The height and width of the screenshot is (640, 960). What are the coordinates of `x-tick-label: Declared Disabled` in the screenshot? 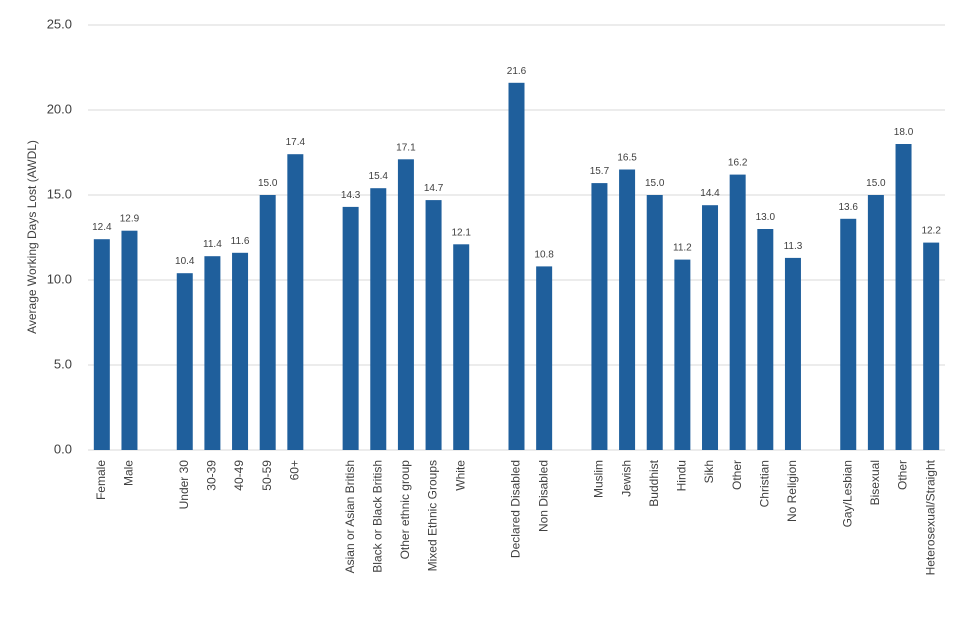 It's located at (516, 509).